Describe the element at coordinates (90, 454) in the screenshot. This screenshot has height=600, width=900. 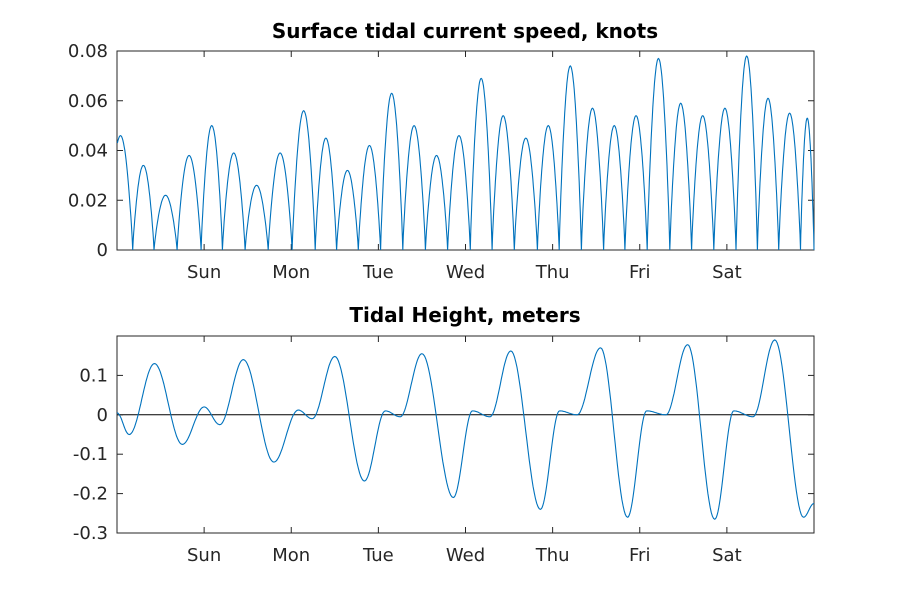
I see `y-tick-label: -0.1` at that location.